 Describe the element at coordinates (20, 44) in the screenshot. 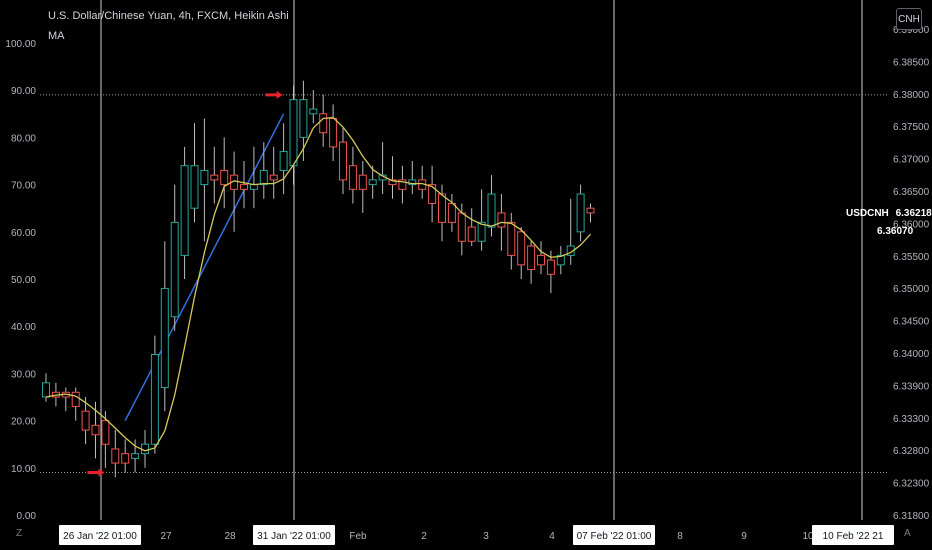

I see `left-axis-tick-label: 100.00` at that location.